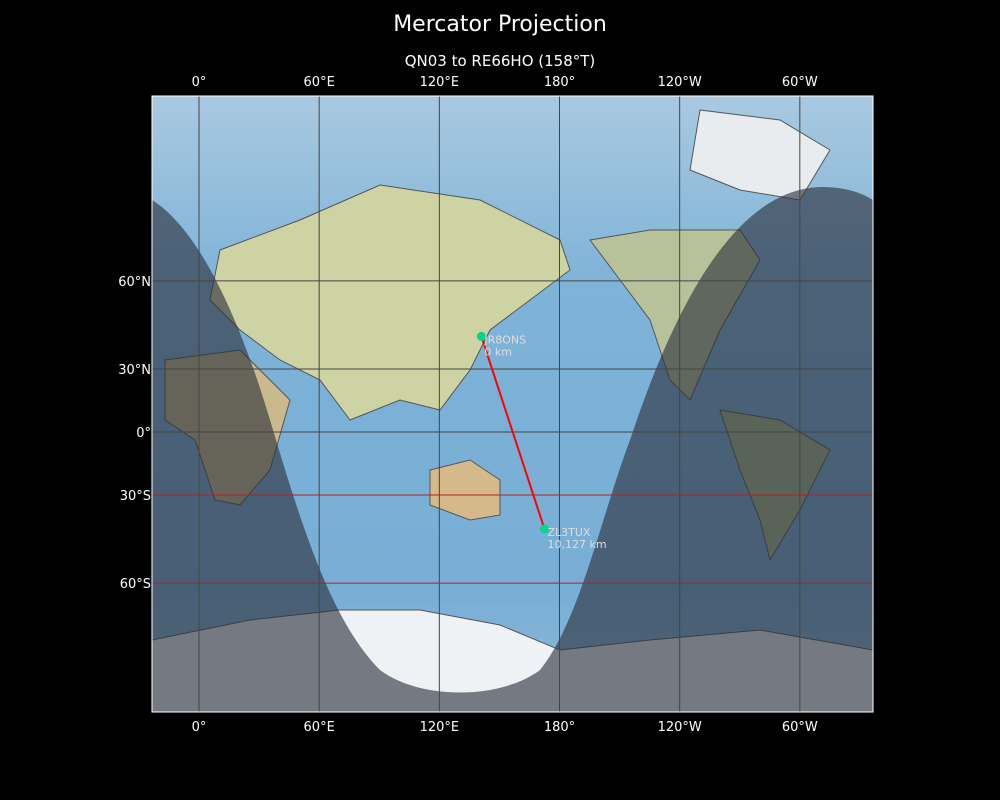 The width and height of the screenshot is (1000, 800). I want to click on lon-tick-label-bottom: 0°, so click(199, 727).